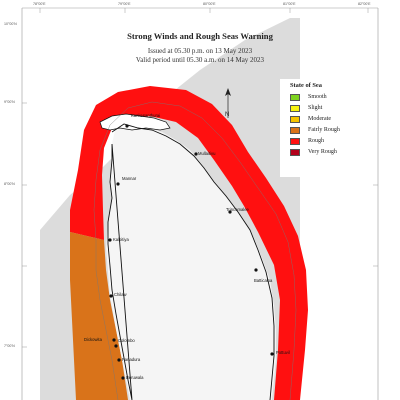  What do you see at coordinates (306, 108) in the screenshot?
I see `legend-item-slight: Slight` at bounding box center [306, 108].